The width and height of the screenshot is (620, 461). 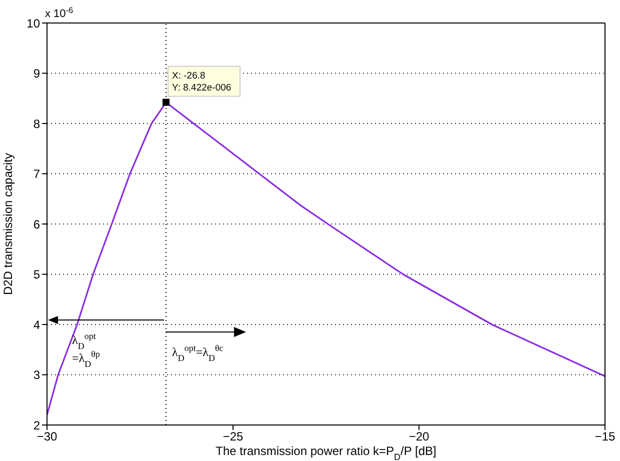 I want to click on y-axis-title: D2D transmission capacity, so click(x=8, y=224).